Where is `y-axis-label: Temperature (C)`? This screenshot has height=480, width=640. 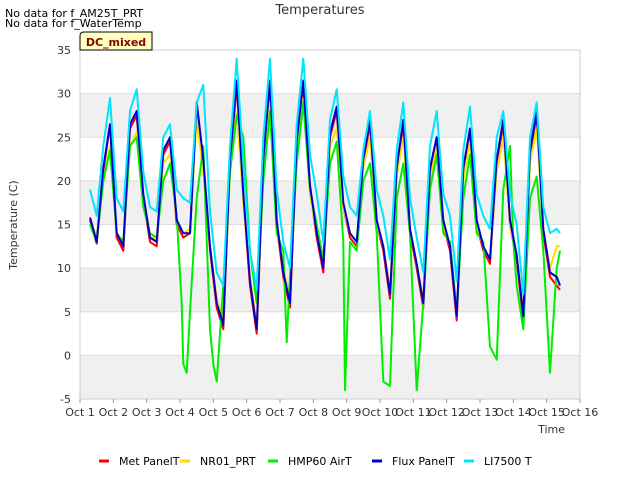 y-axis-label: Temperature (C) is located at coordinates (13, 225).